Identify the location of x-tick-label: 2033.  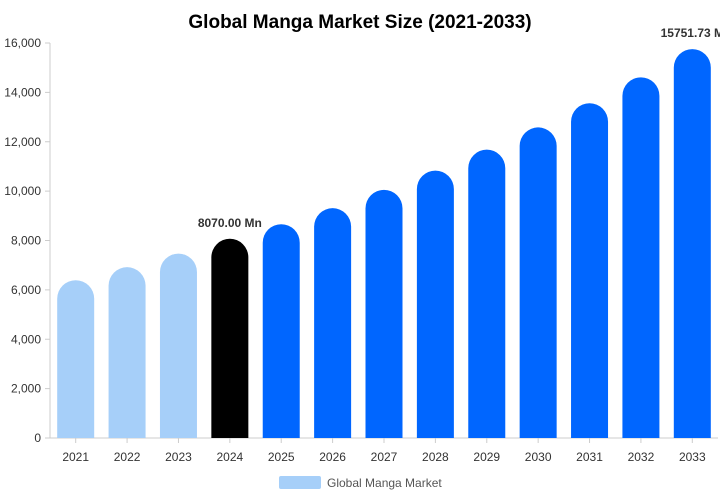
(692, 457).